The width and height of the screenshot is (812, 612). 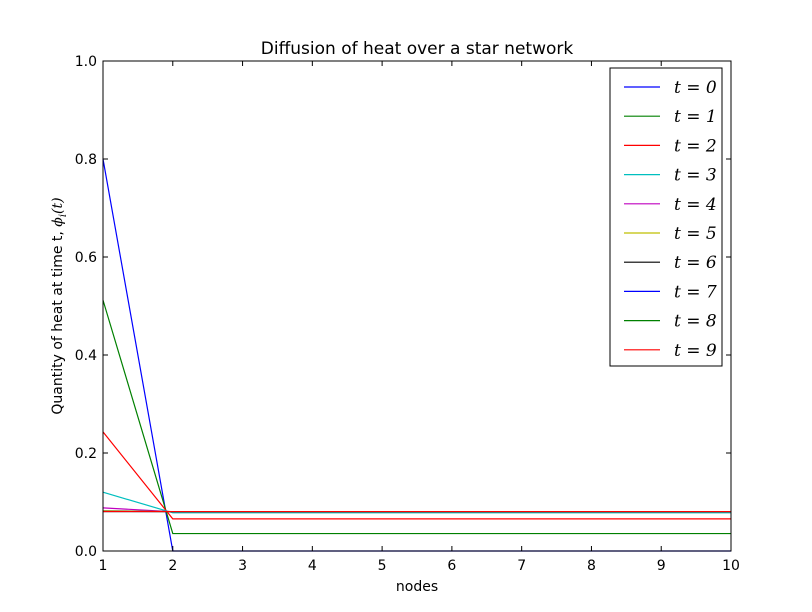 What do you see at coordinates (416, 502) in the screenshot?
I see `series-line-t3` at bounding box center [416, 502].